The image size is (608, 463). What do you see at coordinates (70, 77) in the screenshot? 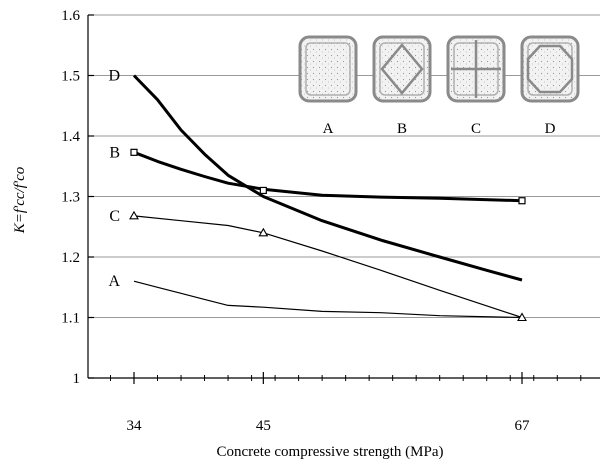
I see `y-tick-label-1.5: 1.5` at bounding box center [70, 77].